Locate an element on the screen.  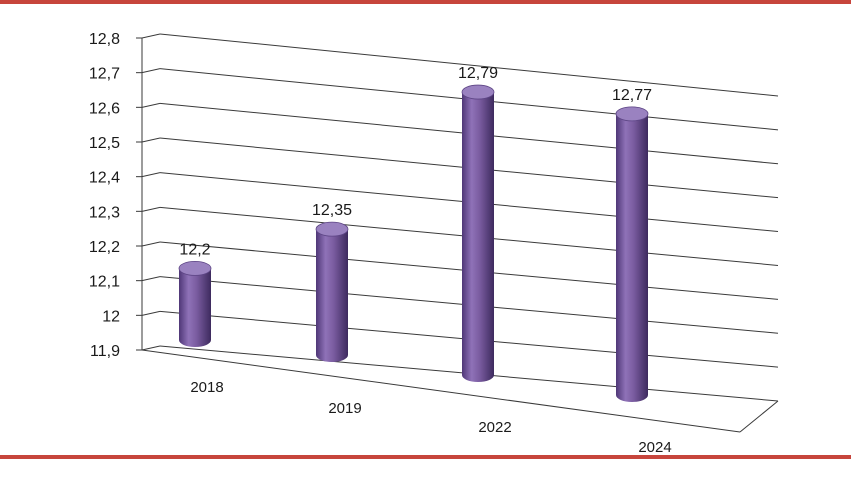
bar-2024 is located at coordinates (632, 254).